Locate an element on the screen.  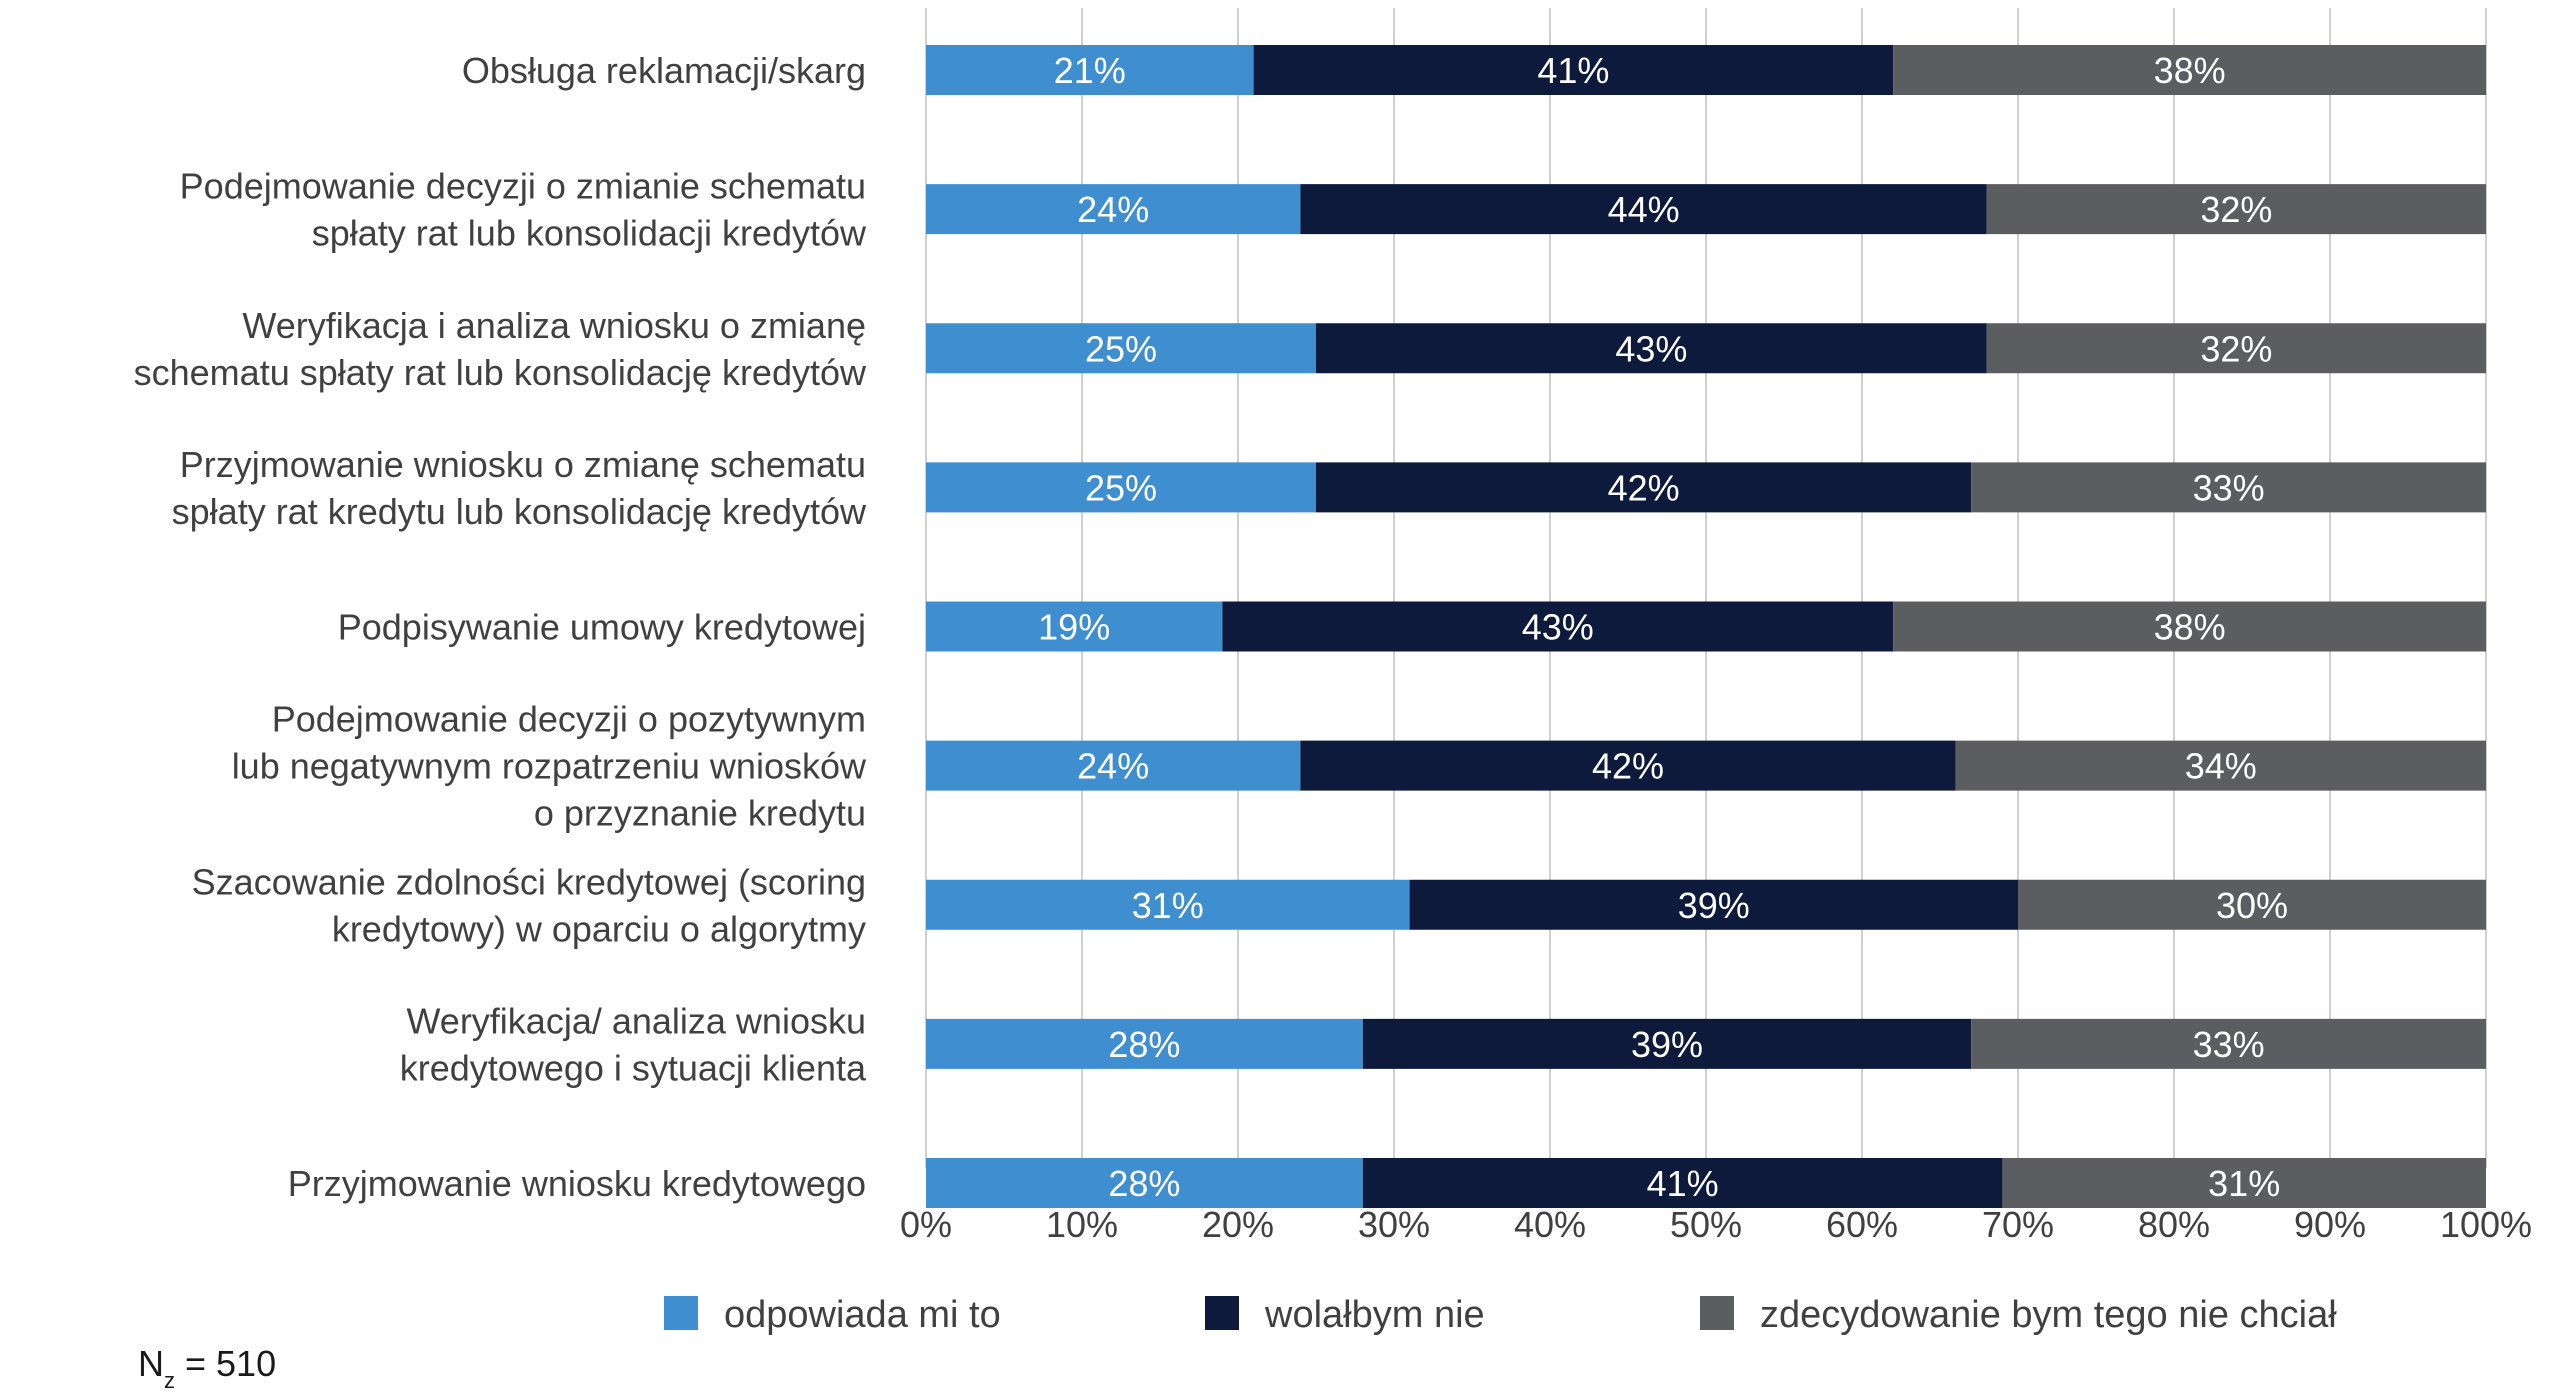
category-label-line: Weryfikacja/ analiza wniosku is located at coordinates (636, 1020).